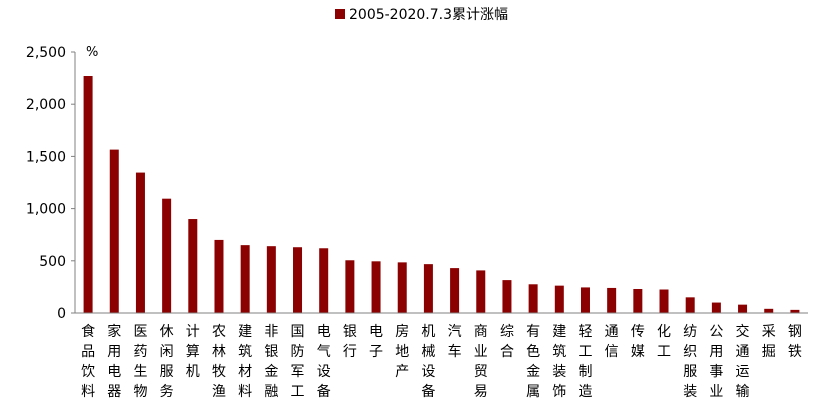 Image resolution: width=839 pixels, height=400 pixels. I want to click on x-category-label: 电气设备, so click(324, 362).